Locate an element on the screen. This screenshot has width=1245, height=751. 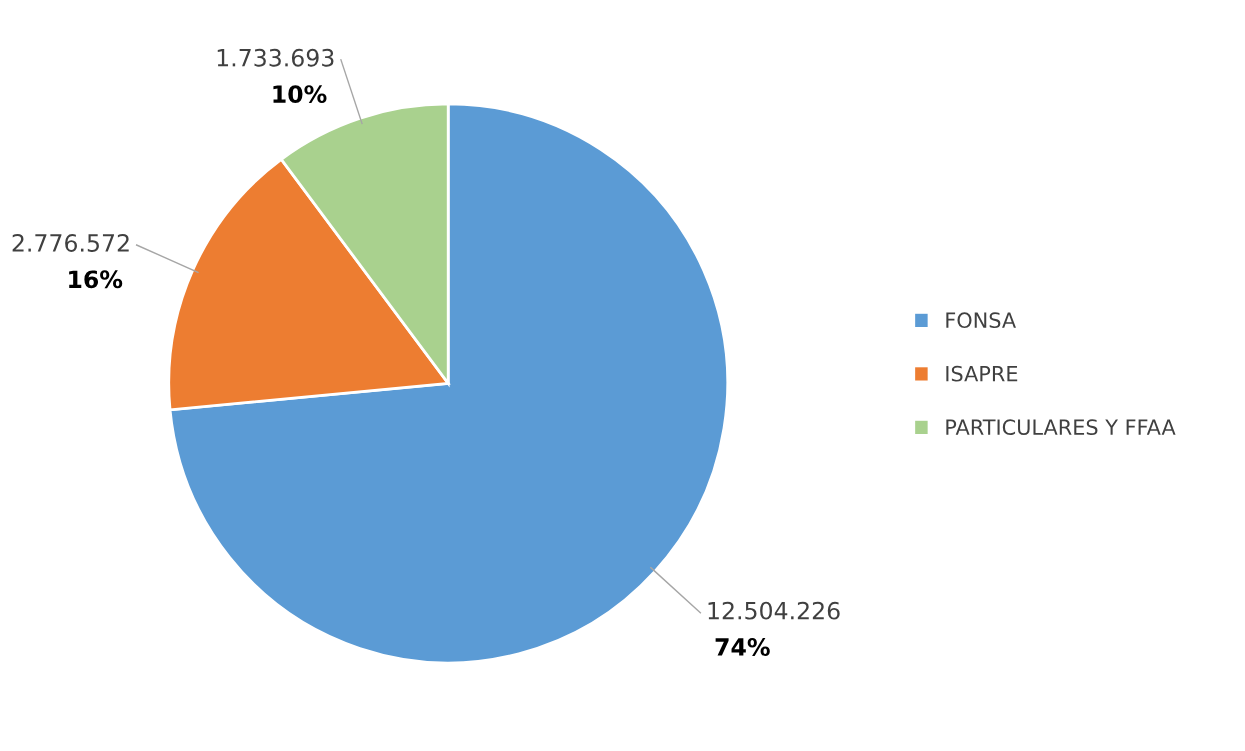
legend-label: PARTICULARES Y FFAA is located at coordinates (1061, 427).